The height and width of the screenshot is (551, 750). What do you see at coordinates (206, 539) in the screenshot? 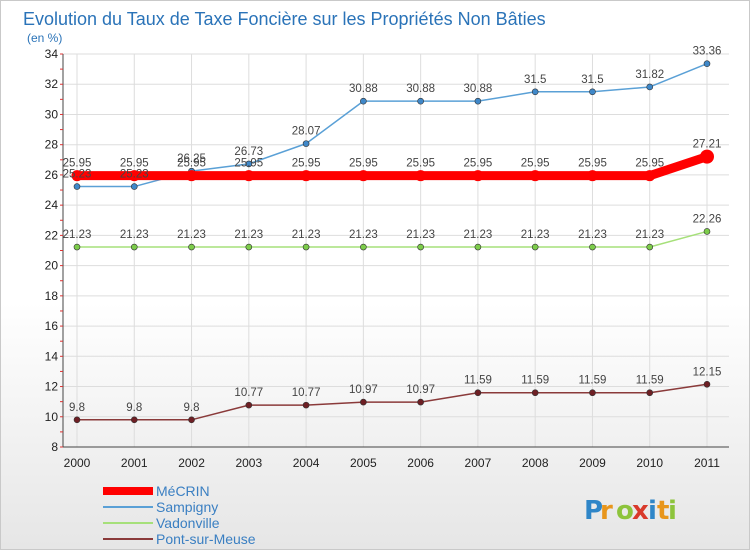
I see `legend-label: Pont-sur-Meuse` at bounding box center [206, 539].